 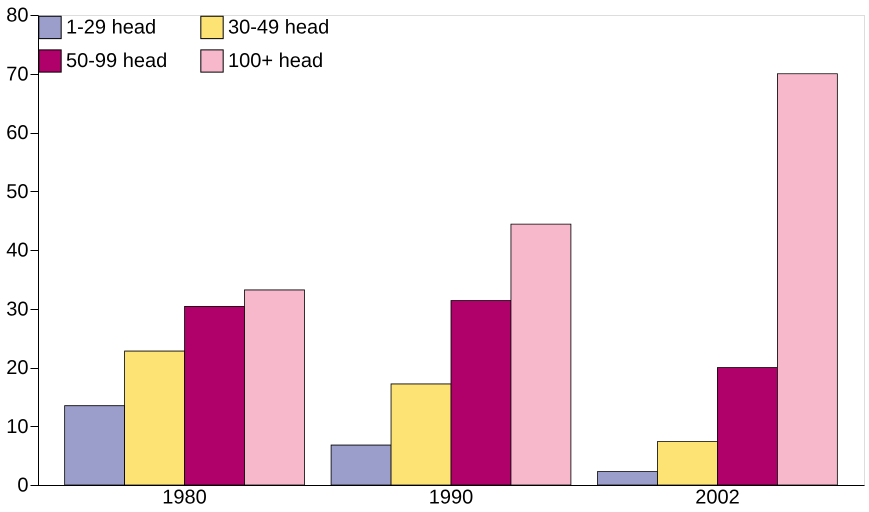 What do you see at coordinates (17, 133) in the screenshot?
I see `y-tick-label: 60` at bounding box center [17, 133].